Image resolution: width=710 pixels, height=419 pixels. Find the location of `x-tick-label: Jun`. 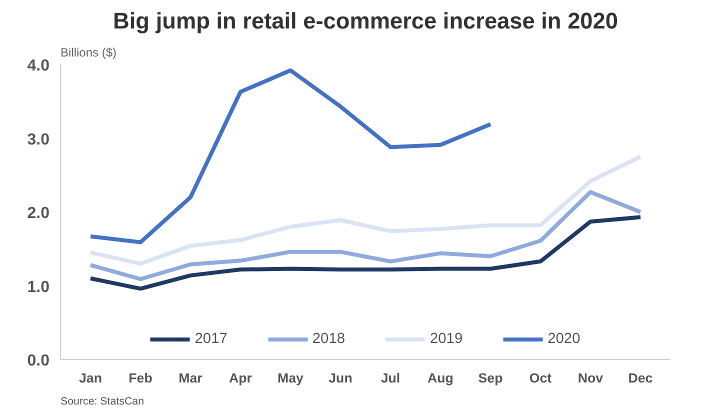

x-tick-label: Jun is located at coordinates (340, 378).